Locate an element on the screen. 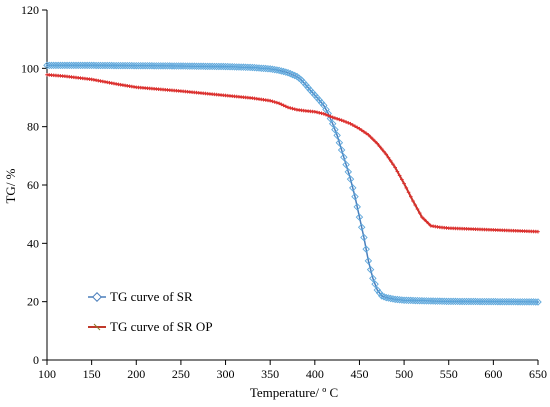 The height and width of the screenshot is (407, 550). x-tick-label: 250 is located at coordinates (181, 374).